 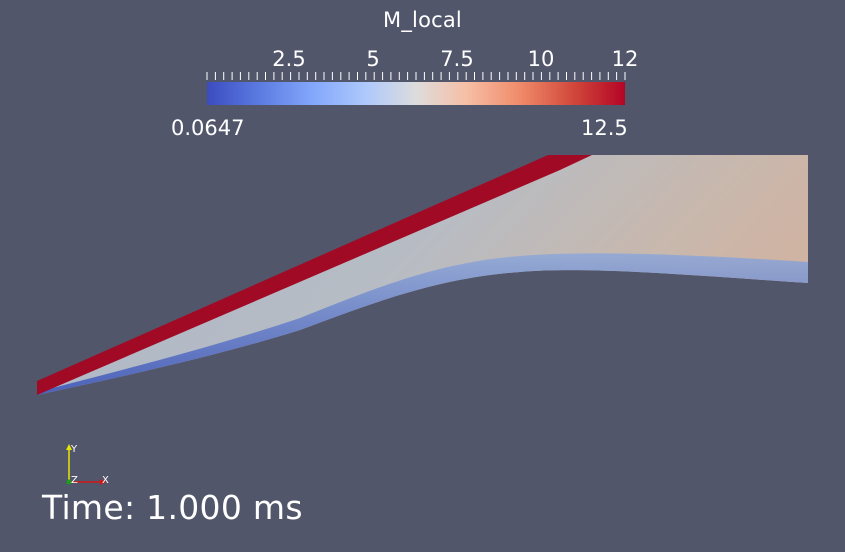 What do you see at coordinates (74, 480) in the screenshot?
I see `z-axis-label: Z` at bounding box center [74, 480].